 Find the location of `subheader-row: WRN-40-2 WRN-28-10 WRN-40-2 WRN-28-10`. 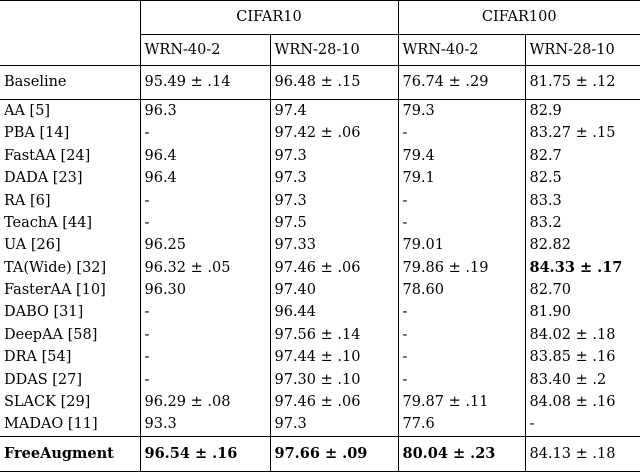

subheader-row: WRN-40-2 WRN-28-10 WRN-40-2 WRN-28-10 is located at coordinates (320, 50).